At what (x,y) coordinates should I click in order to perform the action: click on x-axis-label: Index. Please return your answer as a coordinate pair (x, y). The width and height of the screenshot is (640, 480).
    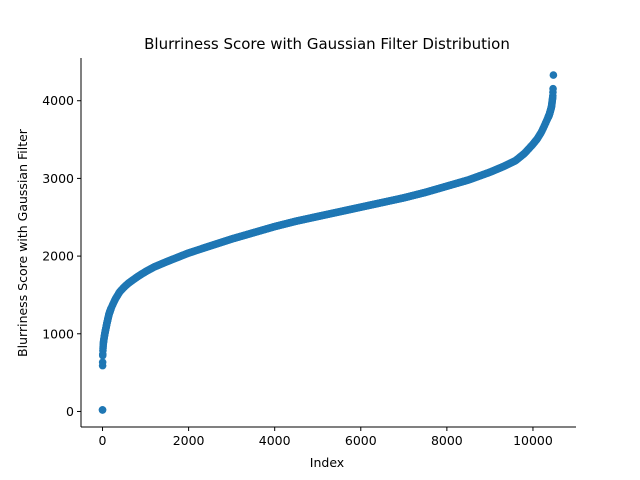
    Looking at the image, I should click on (327, 462).